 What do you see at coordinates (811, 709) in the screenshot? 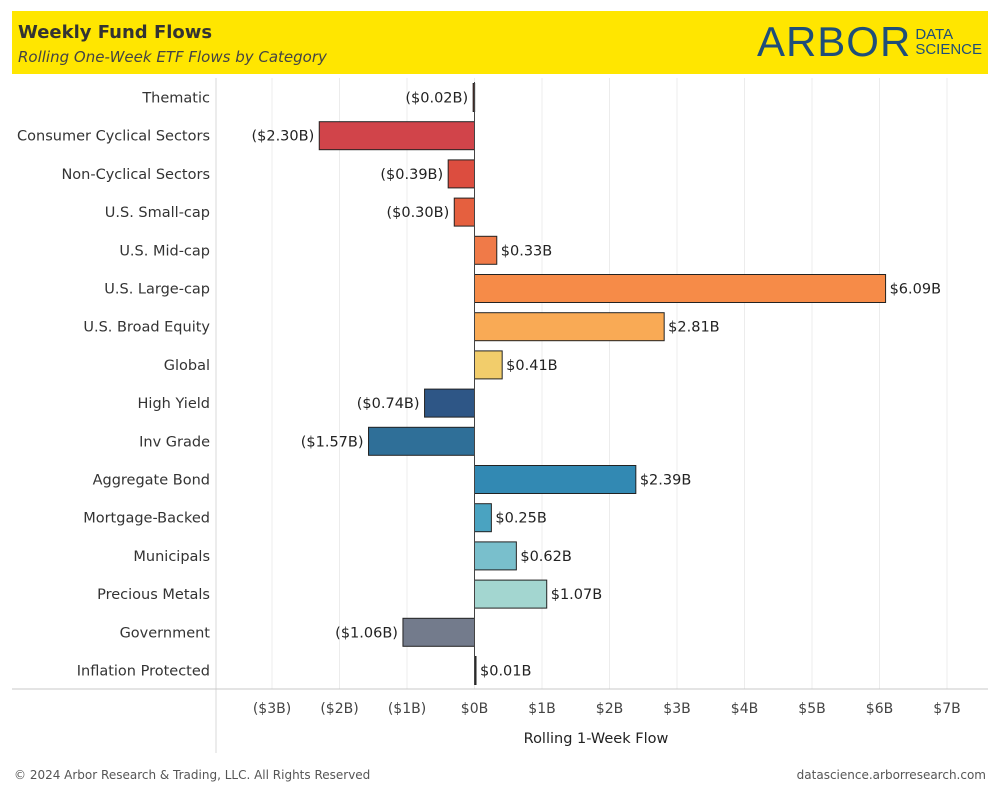
I see `x-tick-label: $5B` at bounding box center [811, 709].